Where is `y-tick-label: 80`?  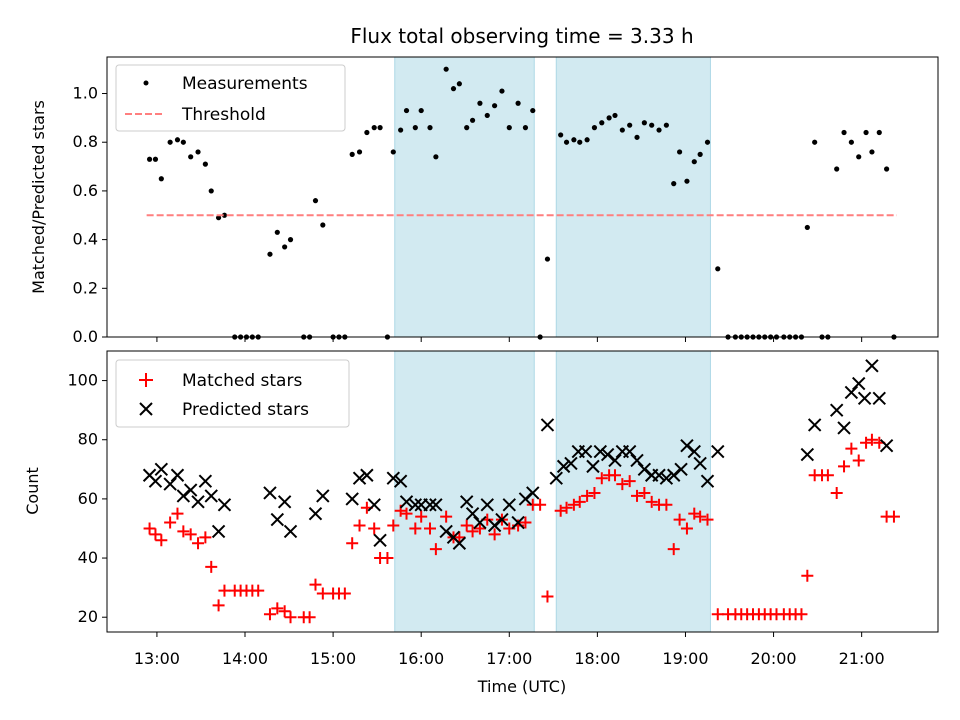
y-tick-label: 80 is located at coordinates (88, 439).